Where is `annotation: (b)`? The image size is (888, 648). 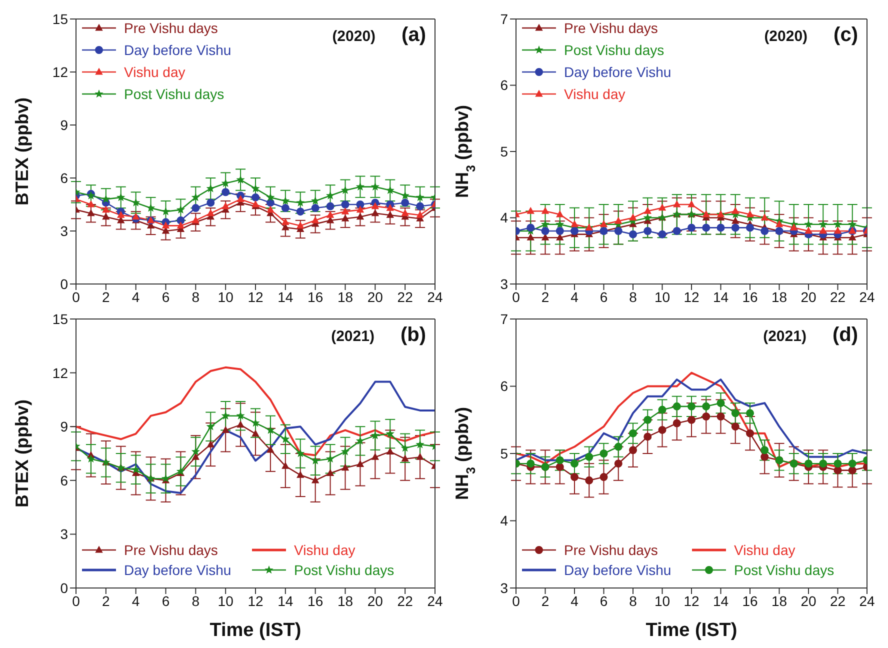
annotation: (b) is located at coordinates (413, 335).